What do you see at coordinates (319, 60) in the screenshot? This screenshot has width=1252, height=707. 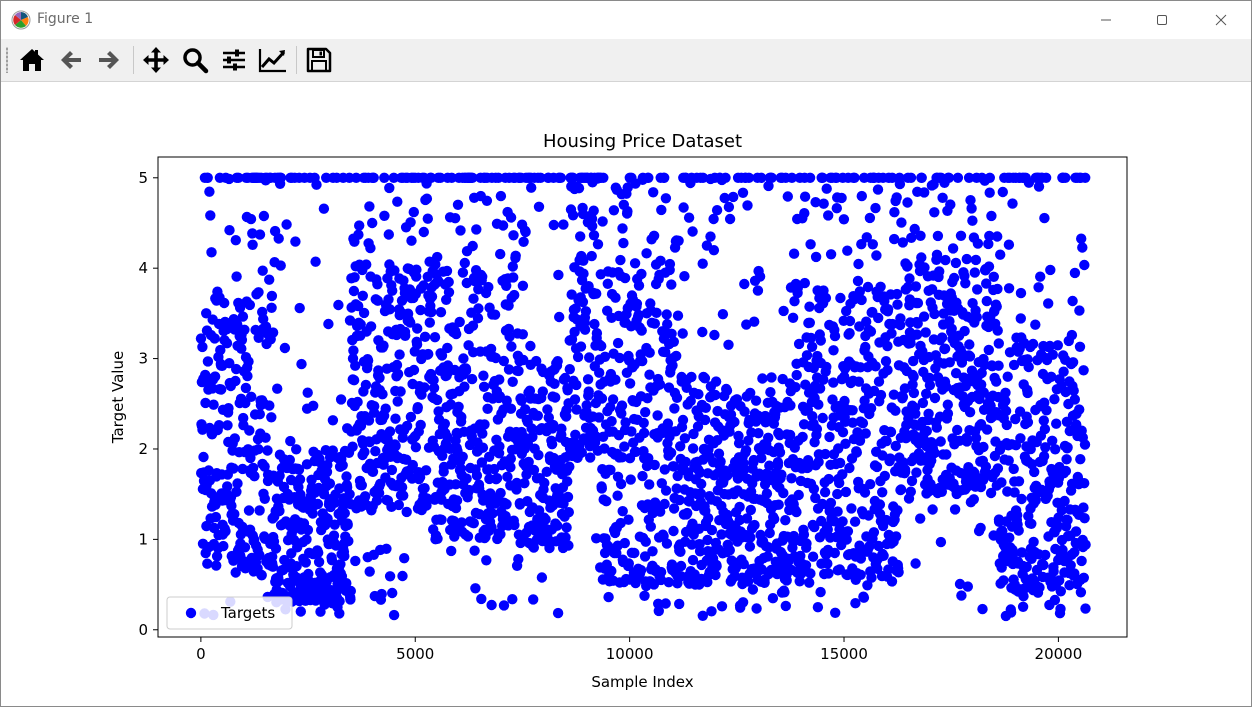 I see `save-button` at bounding box center [319, 60].